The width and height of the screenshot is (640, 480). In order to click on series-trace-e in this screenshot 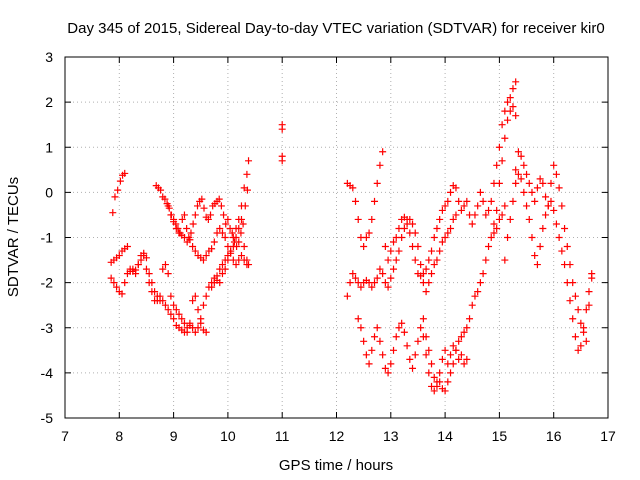, I will do `click(207, 235)`.